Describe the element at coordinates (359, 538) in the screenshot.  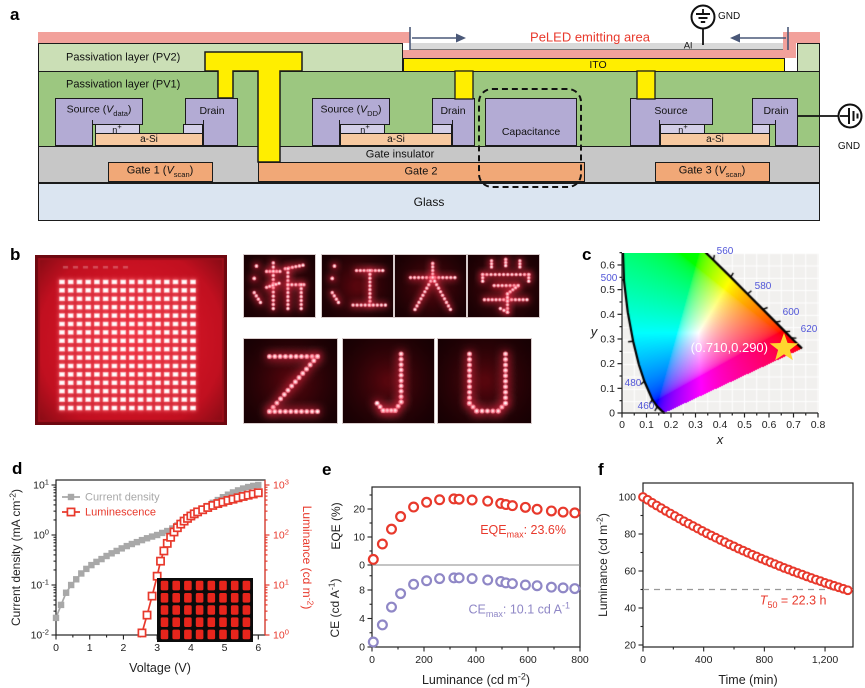
I see `svg-text: 10` at that location.